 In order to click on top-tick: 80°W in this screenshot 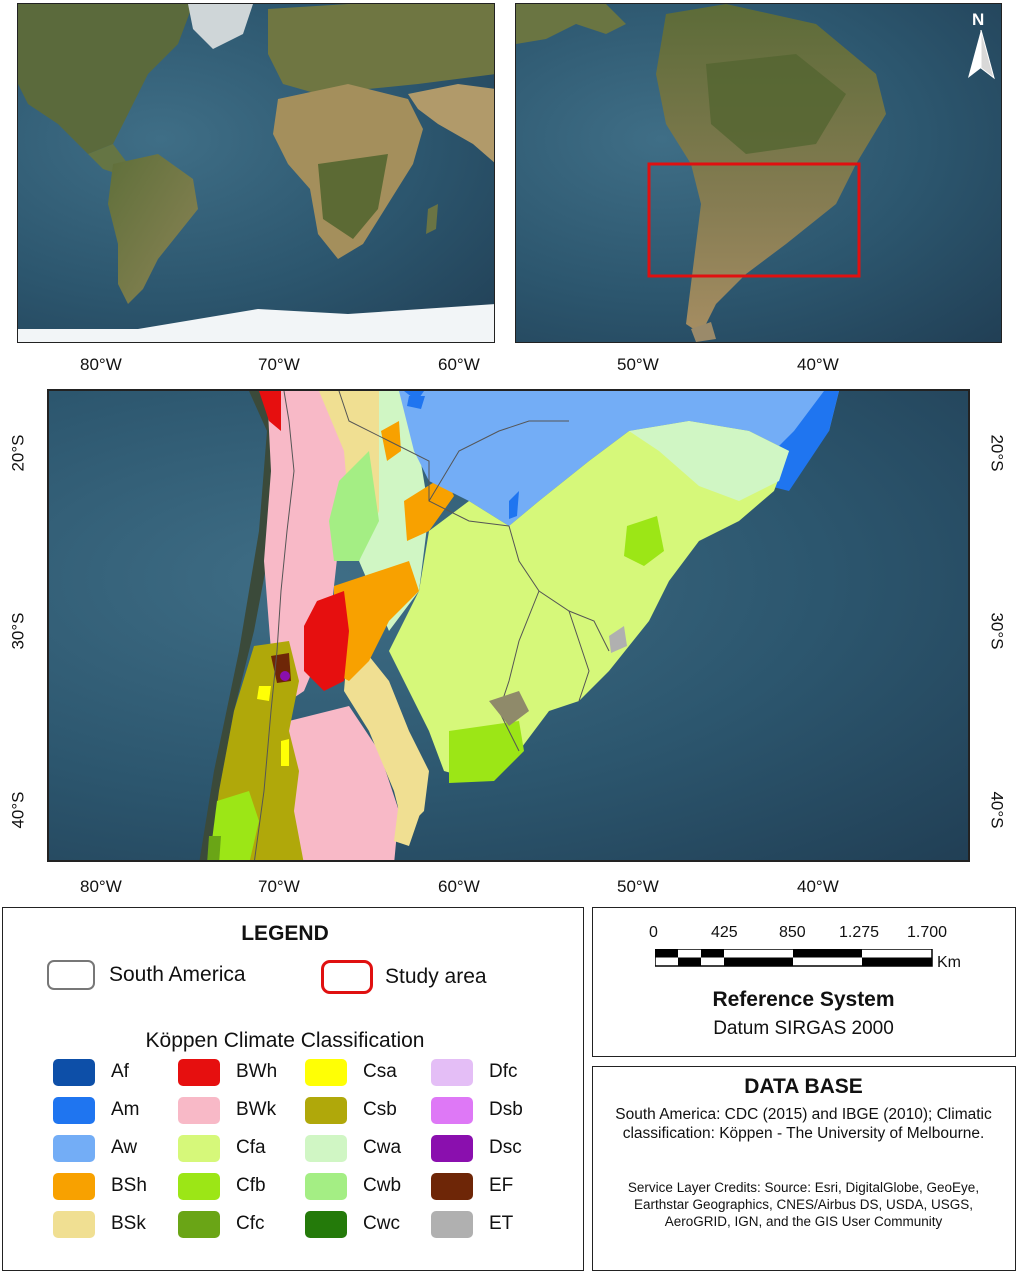, I will do `click(101, 364)`.